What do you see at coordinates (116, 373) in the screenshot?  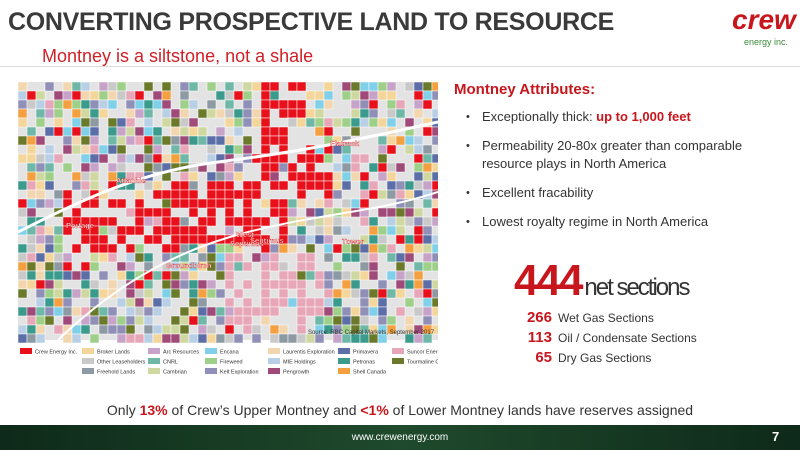 I see `legend-label: Freehold Lands` at bounding box center [116, 373].